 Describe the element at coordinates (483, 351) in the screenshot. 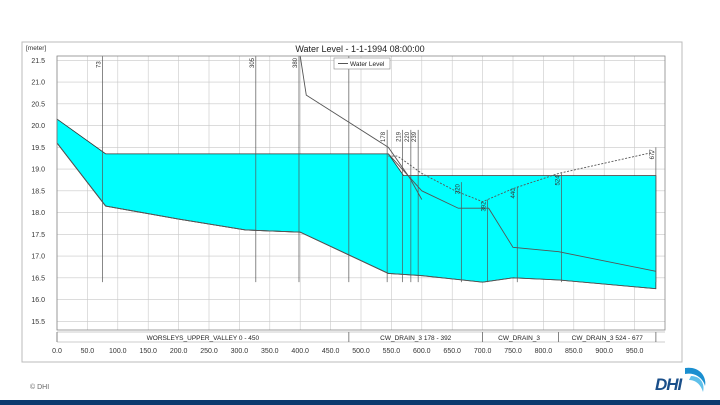

I see `x-tick-label: 700.0` at that location.